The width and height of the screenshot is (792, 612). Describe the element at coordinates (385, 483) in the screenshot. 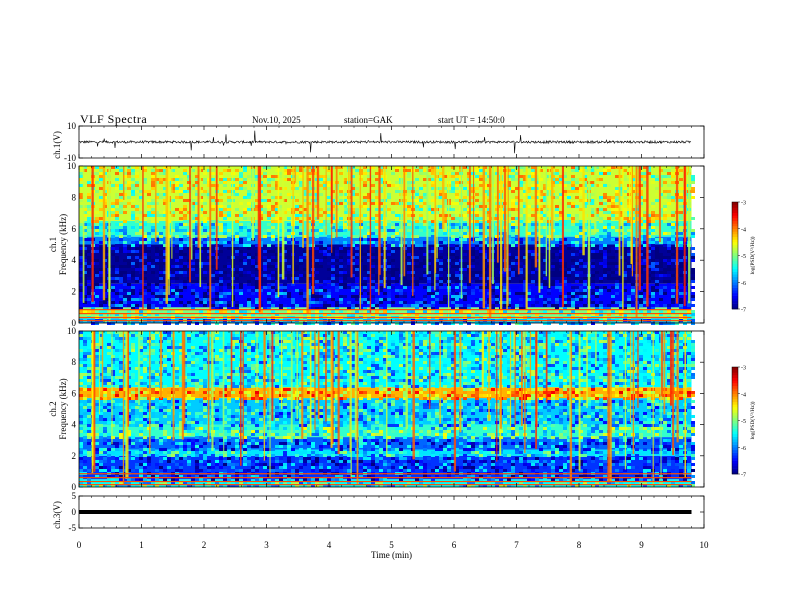

I see `spectral-band` at that location.